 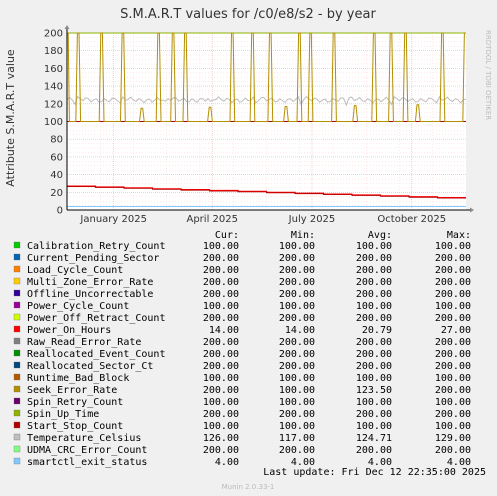 I want to click on legend-value: 123.50, so click(x=374, y=390).